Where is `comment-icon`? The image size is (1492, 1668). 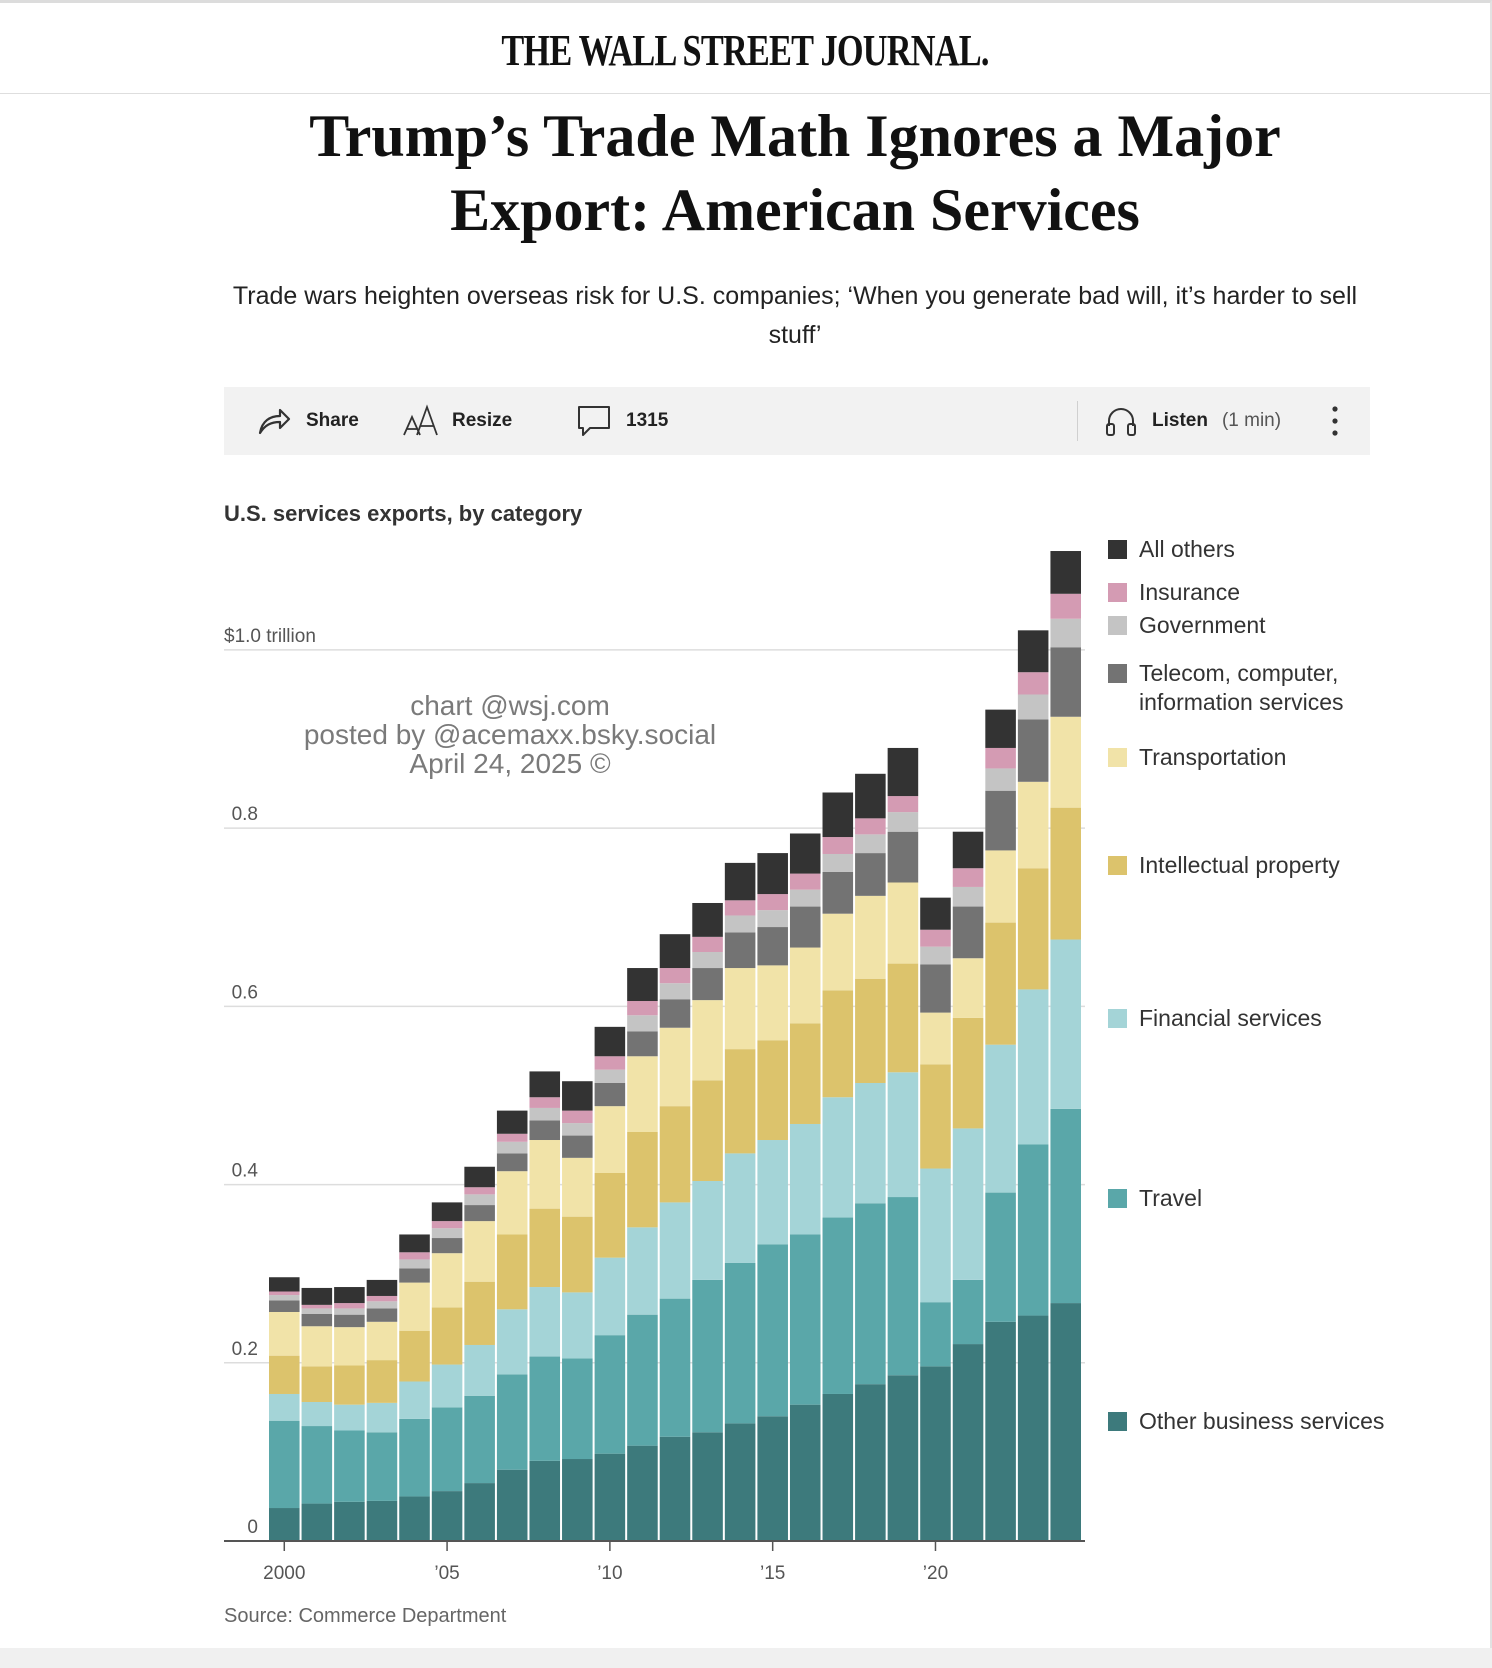 comment-icon is located at coordinates (594, 421).